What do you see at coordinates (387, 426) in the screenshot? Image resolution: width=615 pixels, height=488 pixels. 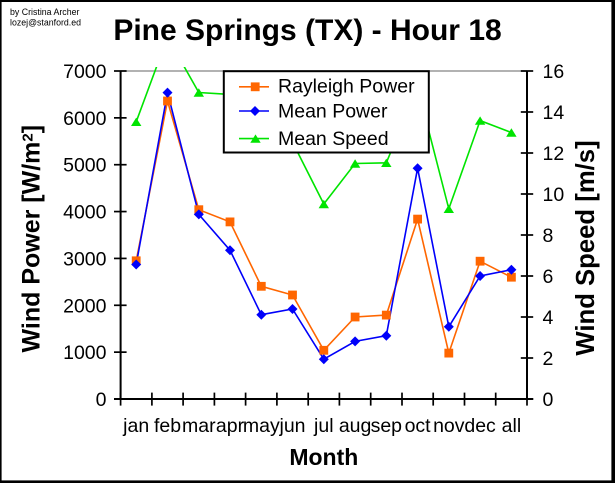 I see `svg-text: sep` at bounding box center [387, 426].